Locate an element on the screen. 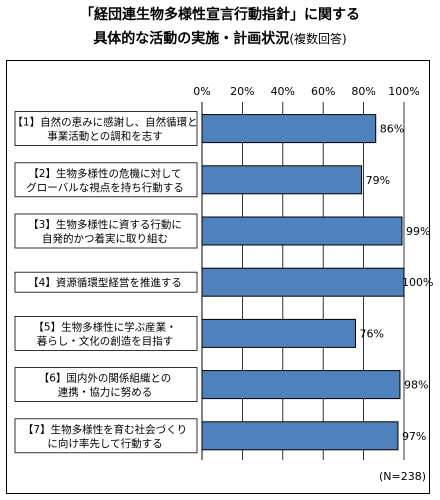 Image resolution: width=440 pixels, height=500 pixels. value-label-5: 76% is located at coordinates (372, 333).